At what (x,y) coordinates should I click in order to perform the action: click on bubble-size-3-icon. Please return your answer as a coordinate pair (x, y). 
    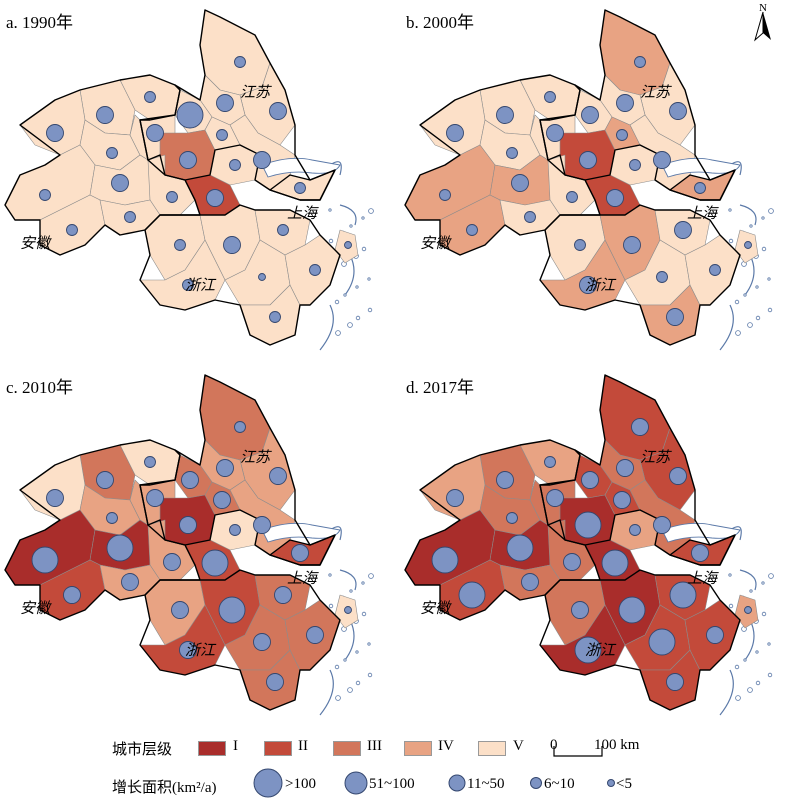
    Looking at the image, I should click on (457, 783).